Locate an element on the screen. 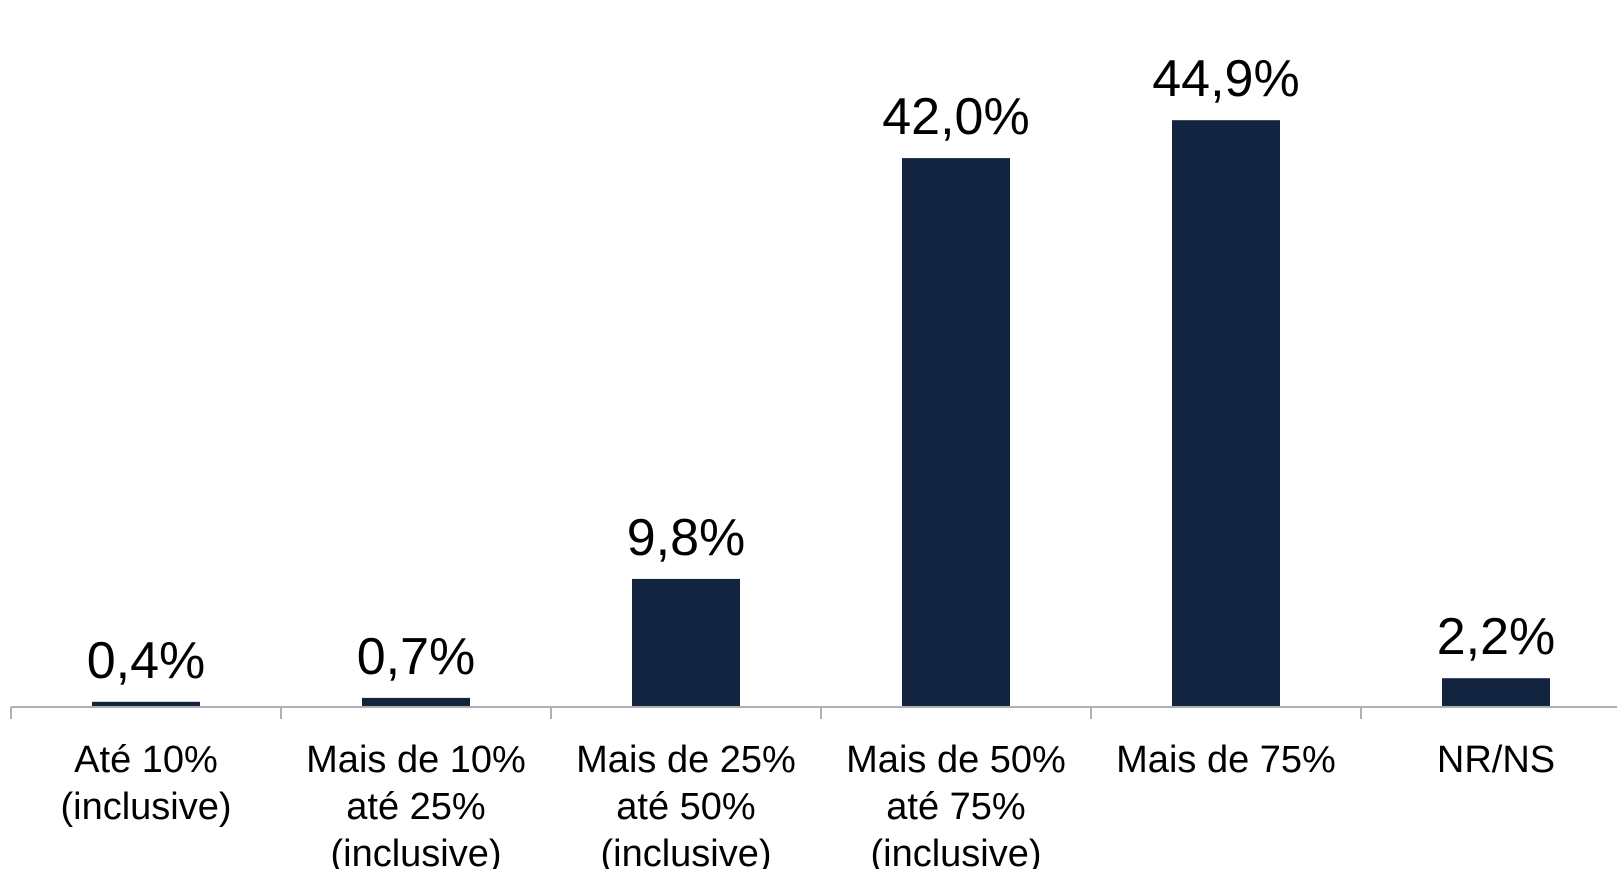 Image resolution: width=1617 pixels, height=869 pixels. x-tick-label-line: NR/NS is located at coordinates (1496, 760).